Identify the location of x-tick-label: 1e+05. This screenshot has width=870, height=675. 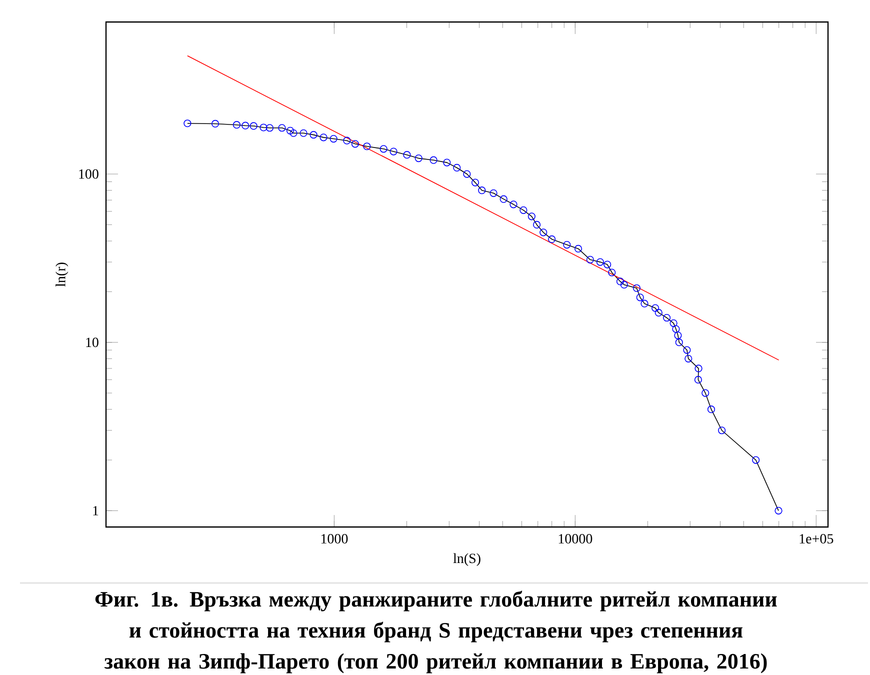
(817, 539).